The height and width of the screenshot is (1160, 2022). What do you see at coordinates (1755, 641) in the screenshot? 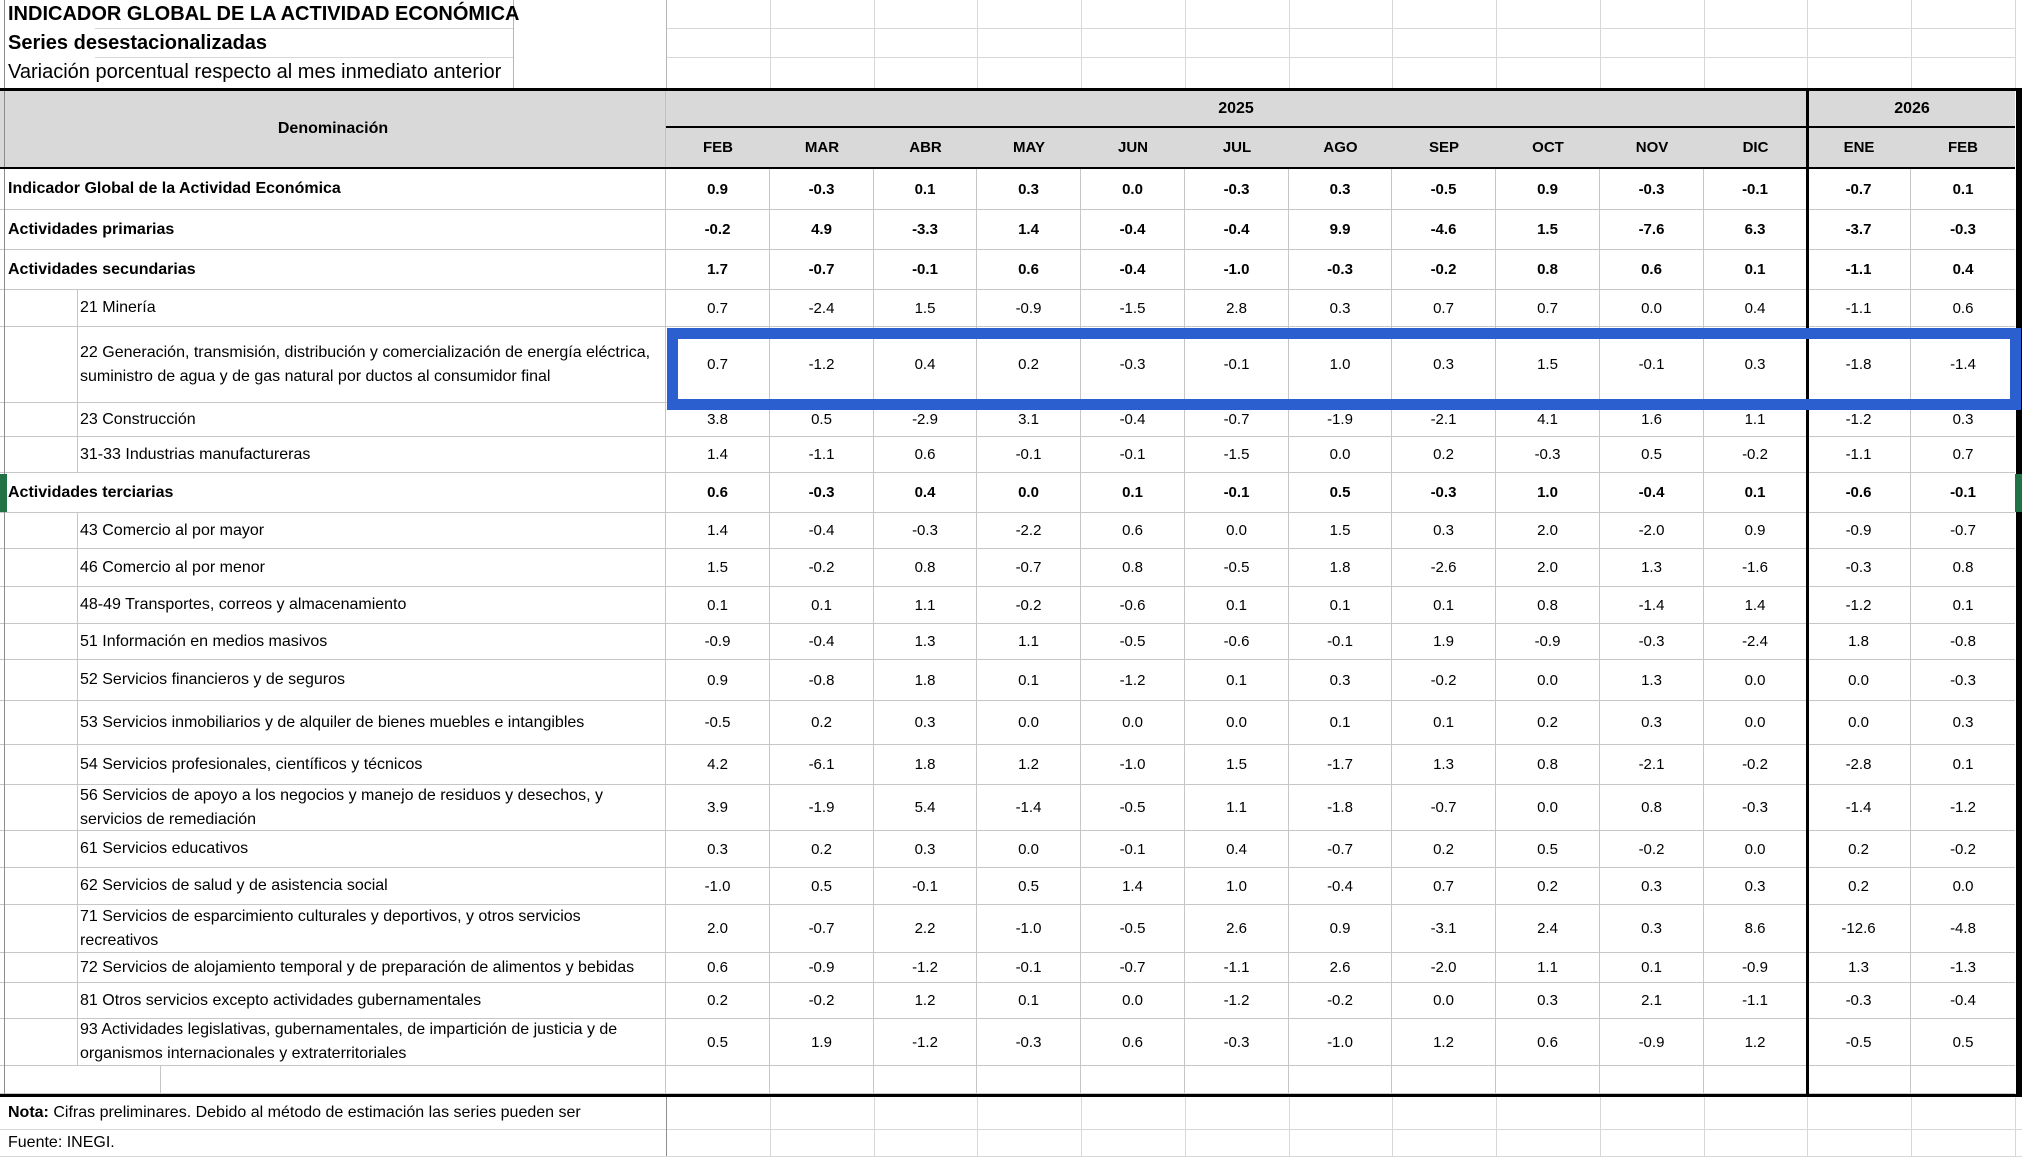
I see `data-cell: -2.4` at bounding box center [1755, 641].